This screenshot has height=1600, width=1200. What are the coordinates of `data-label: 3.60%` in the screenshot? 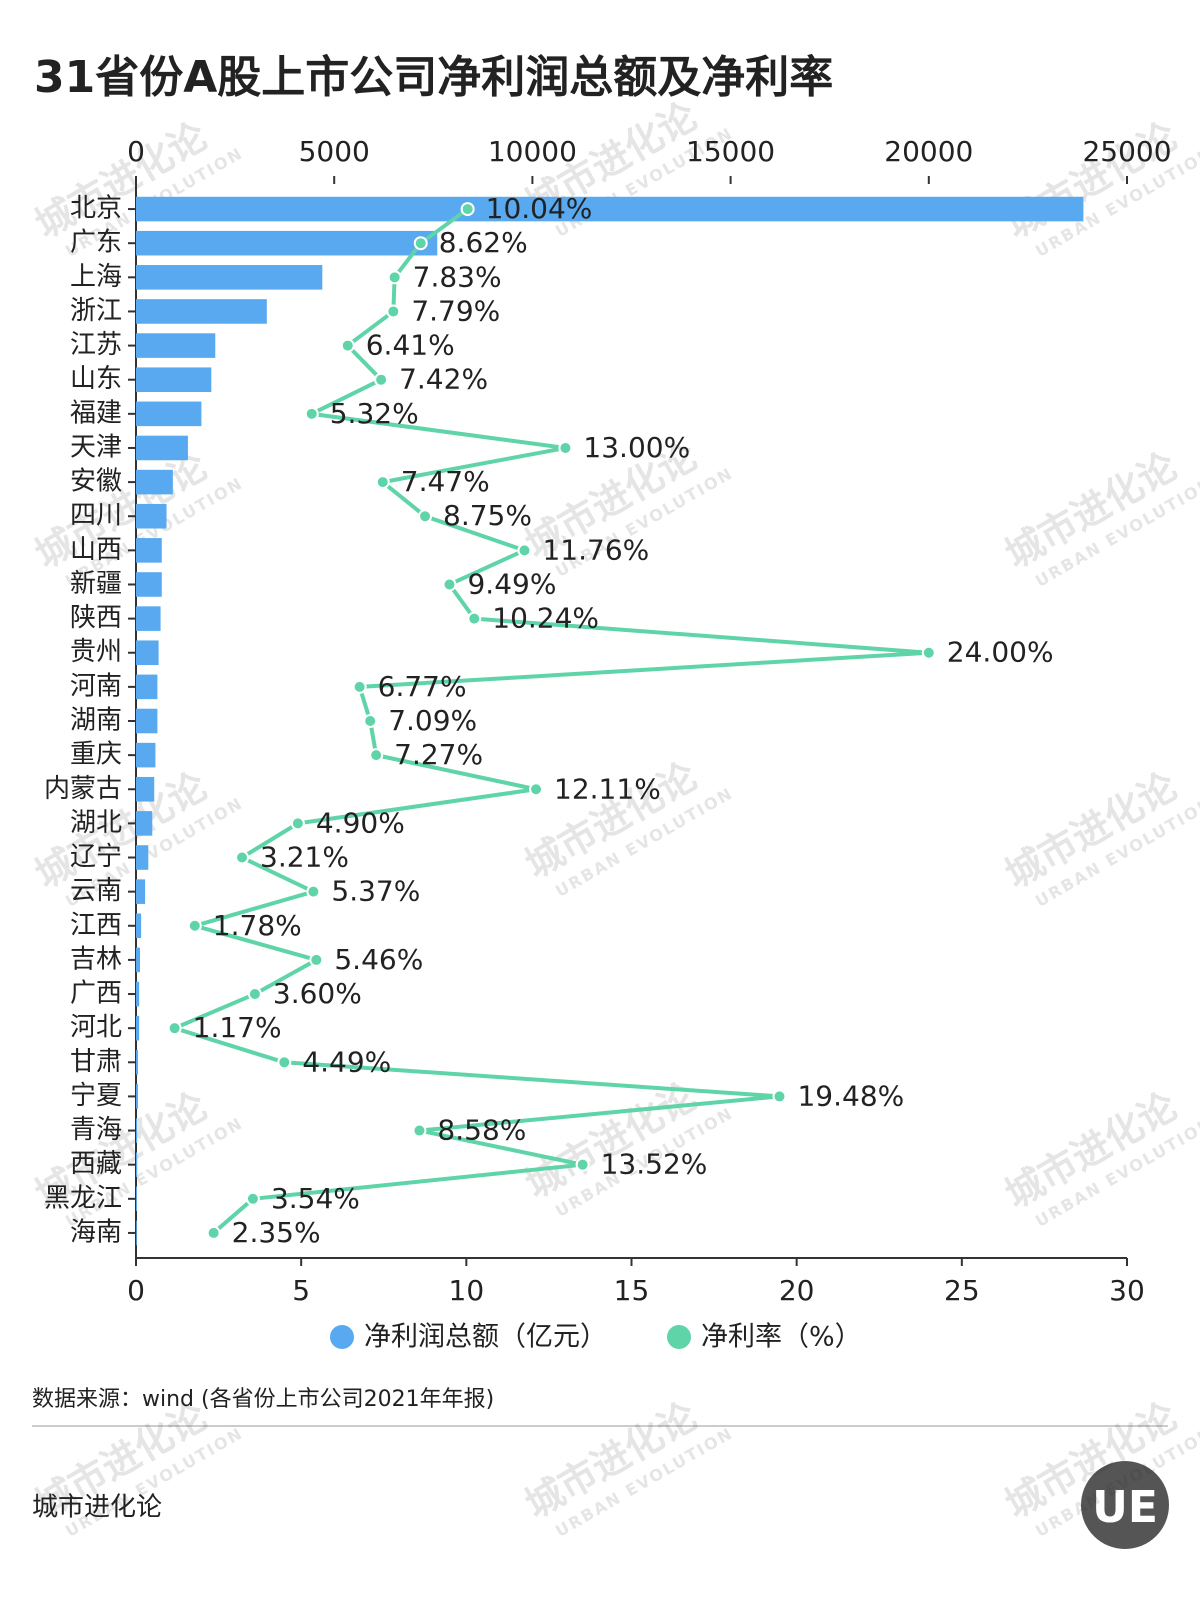 It's located at (317, 993).